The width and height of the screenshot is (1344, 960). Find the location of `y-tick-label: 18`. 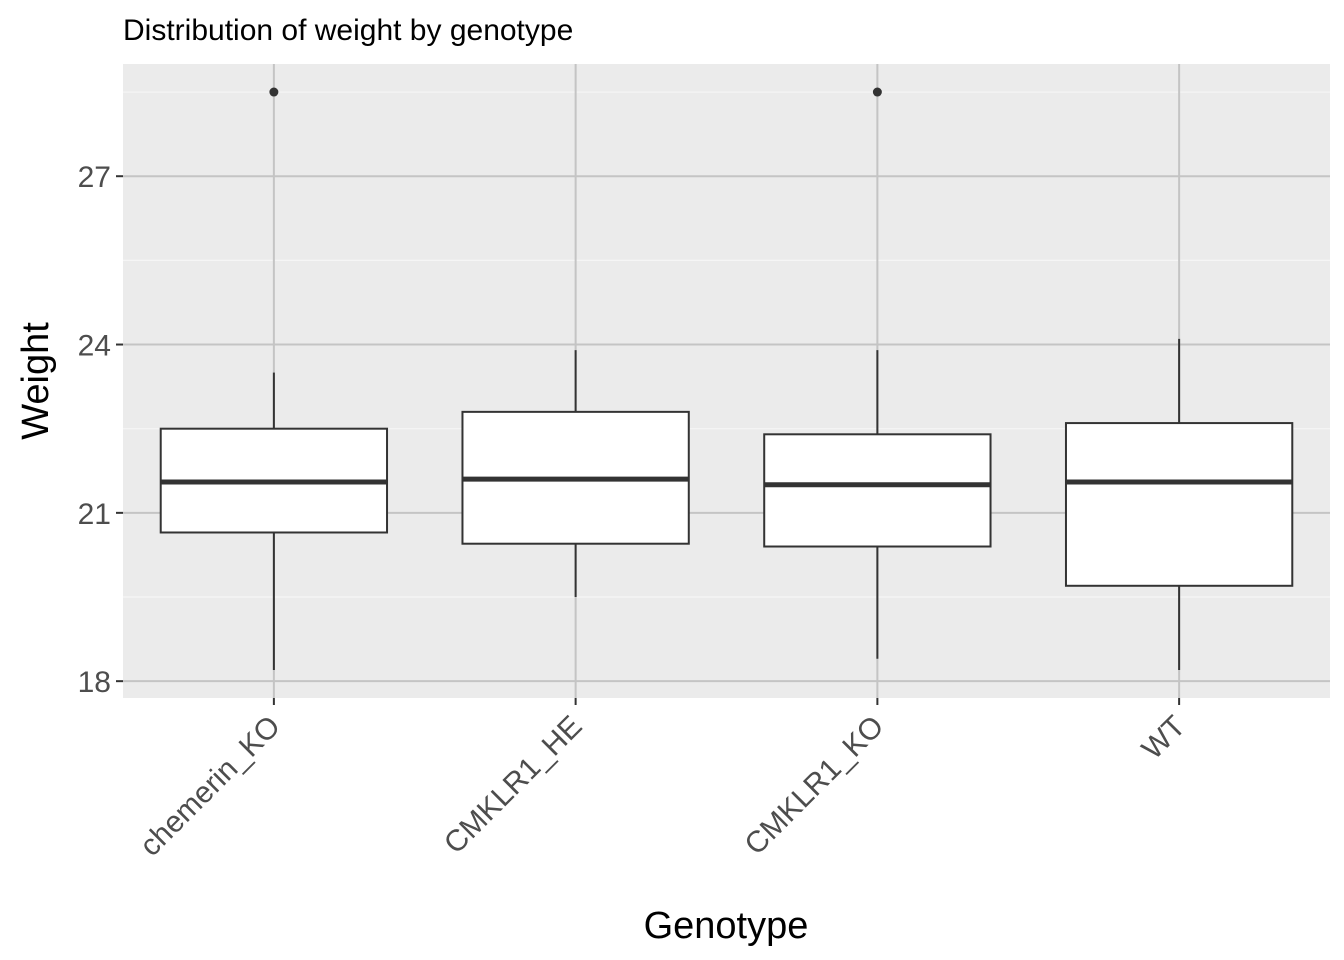

y-tick-label: 18 is located at coordinates (94, 682).